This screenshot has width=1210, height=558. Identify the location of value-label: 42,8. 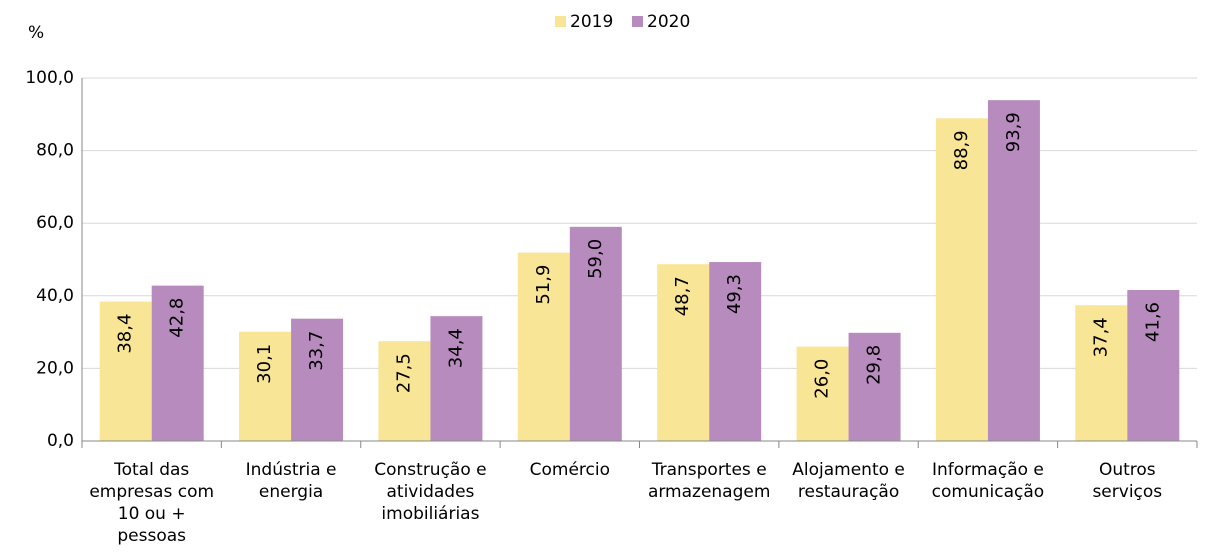
(177, 318).